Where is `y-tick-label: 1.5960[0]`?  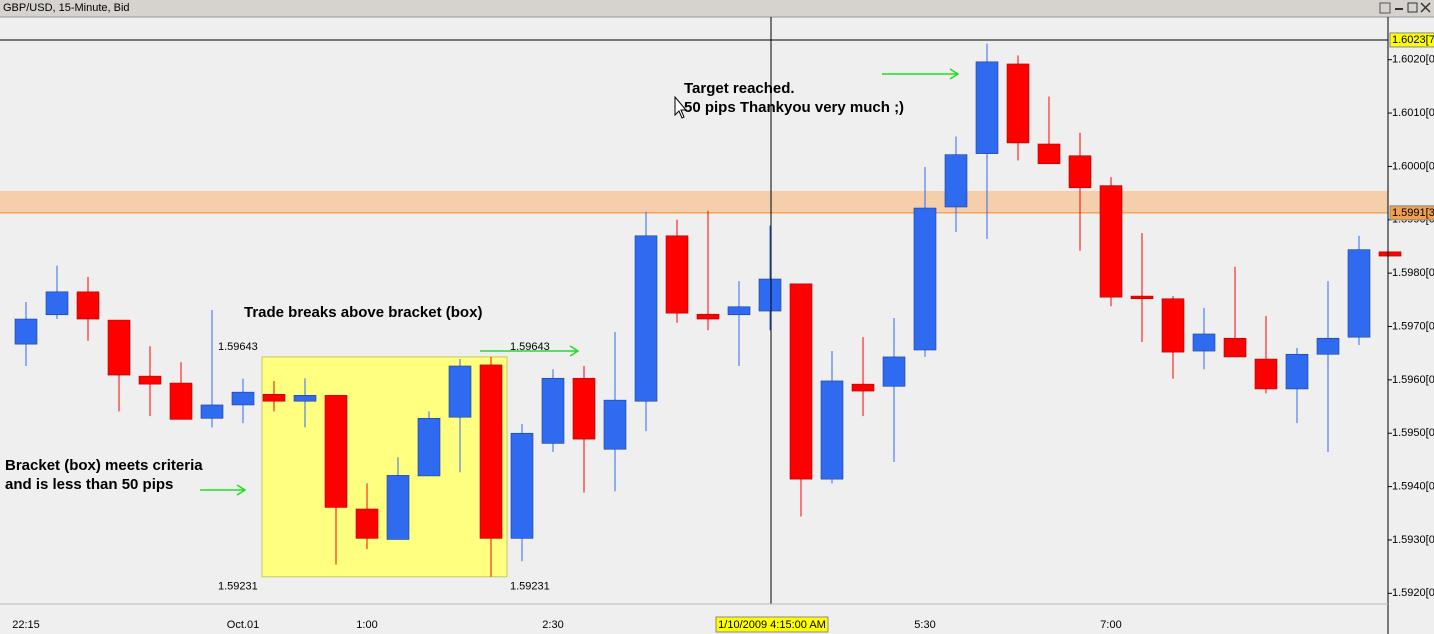 y-tick-label: 1.5960[0] is located at coordinates (1413, 380).